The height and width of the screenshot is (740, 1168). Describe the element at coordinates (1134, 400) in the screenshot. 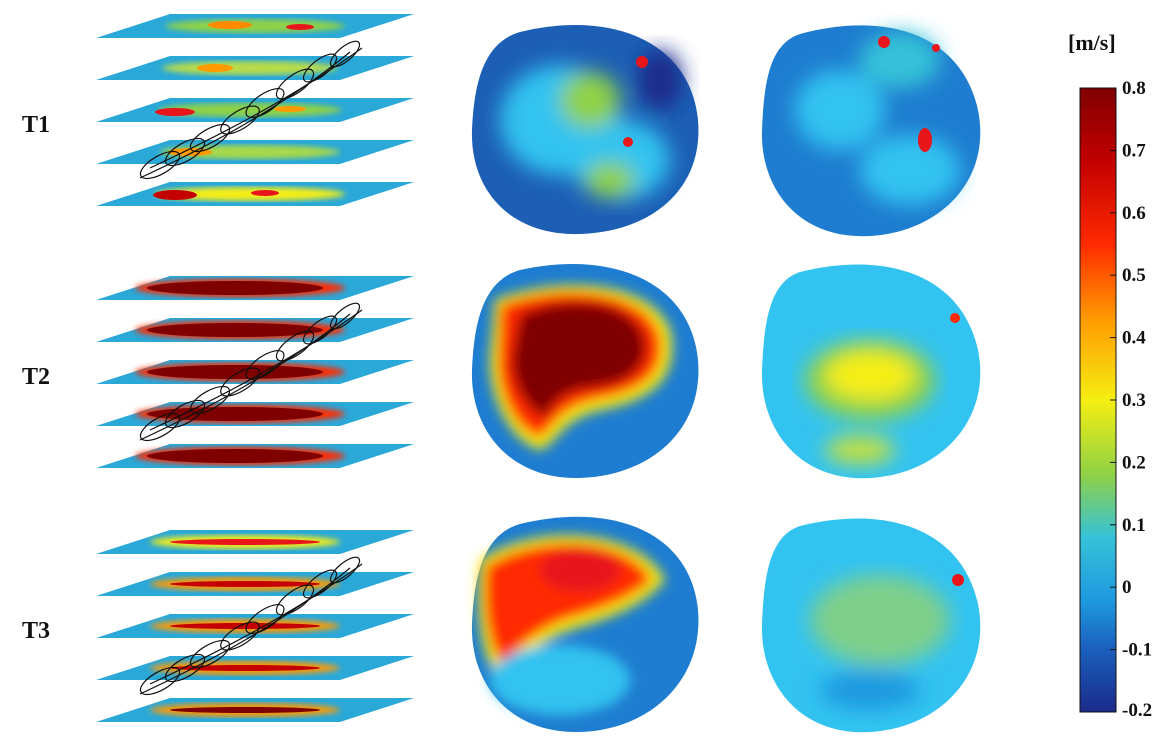

I see `colorbar-tick-label: 0.3` at that location.